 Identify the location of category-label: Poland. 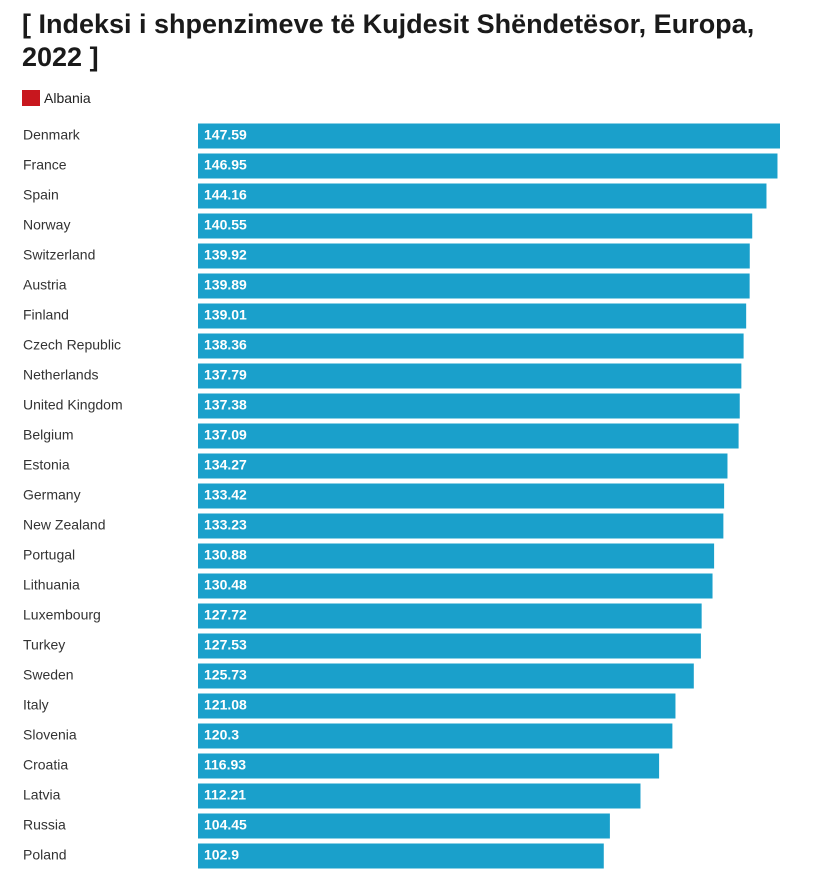
(45, 855).